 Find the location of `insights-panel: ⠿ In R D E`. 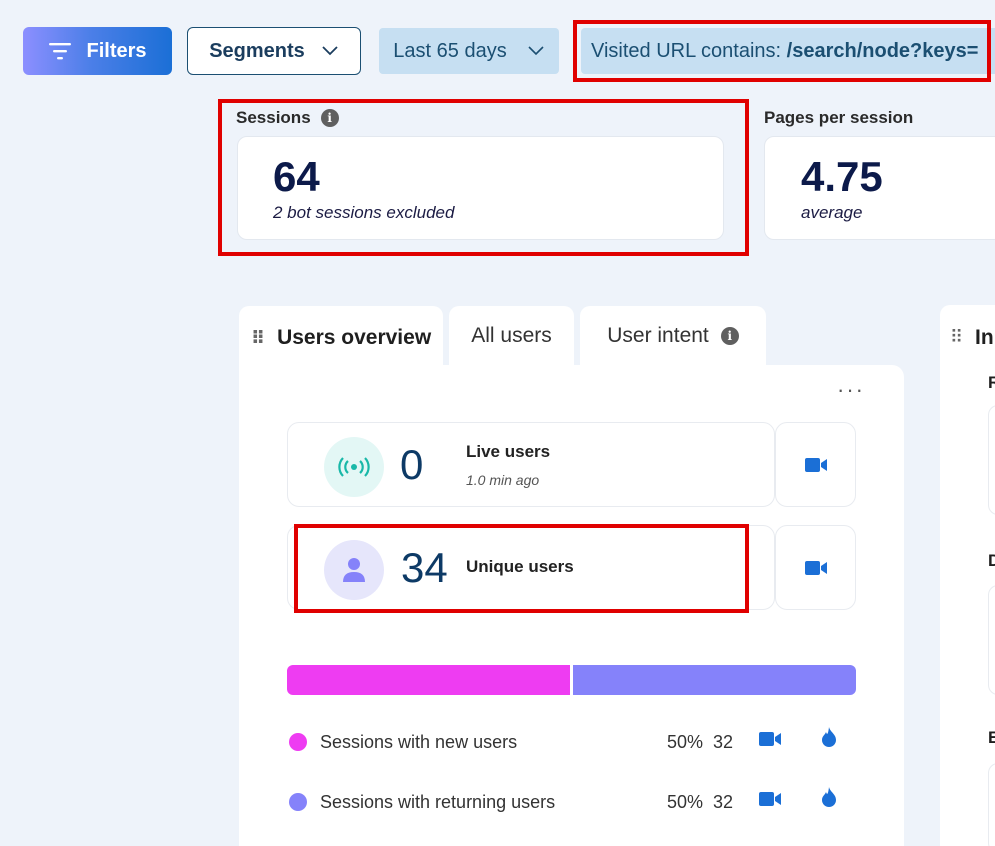

insights-panel: ⠿ In R D E is located at coordinates (967, 575).